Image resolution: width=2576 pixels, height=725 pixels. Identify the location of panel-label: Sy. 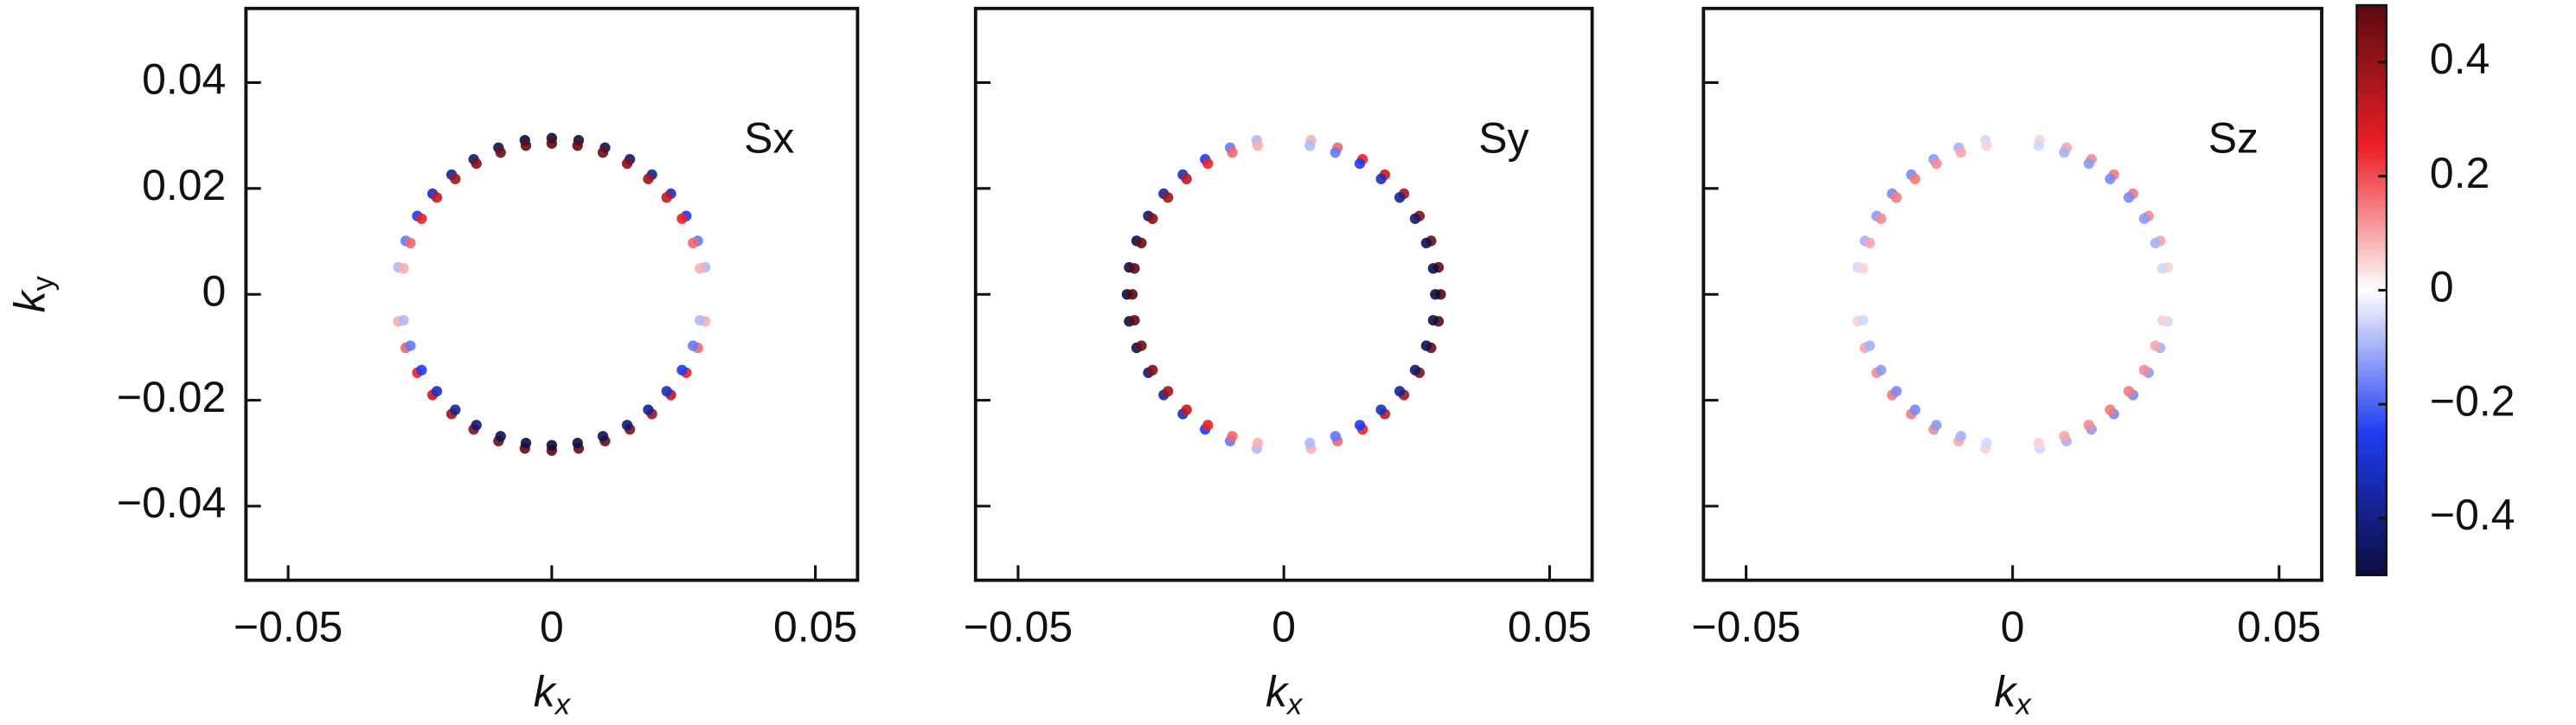
(1503, 139).